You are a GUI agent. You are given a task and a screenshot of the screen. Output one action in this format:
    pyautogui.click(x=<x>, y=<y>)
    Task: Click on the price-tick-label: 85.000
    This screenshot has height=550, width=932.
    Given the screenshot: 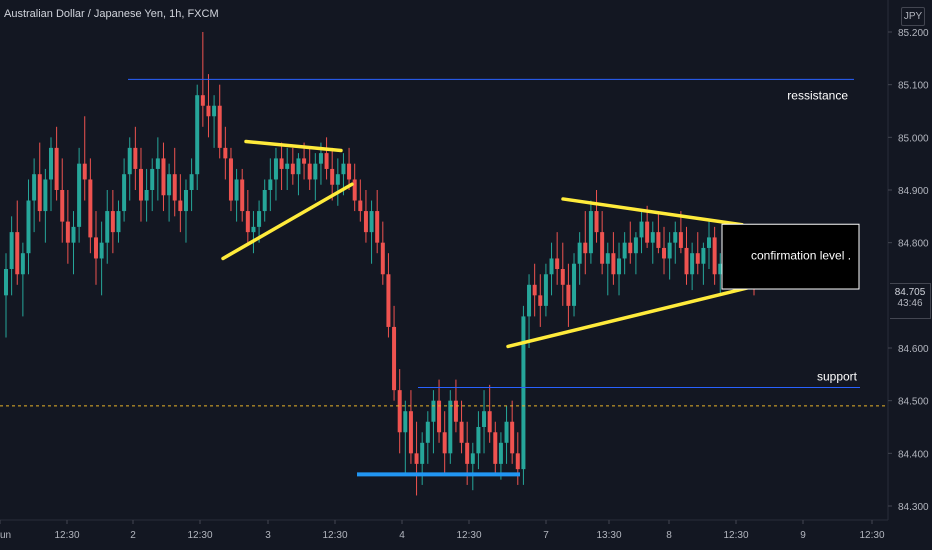 What is the action you would take?
    pyautogui.click(x=913, y=138)
    